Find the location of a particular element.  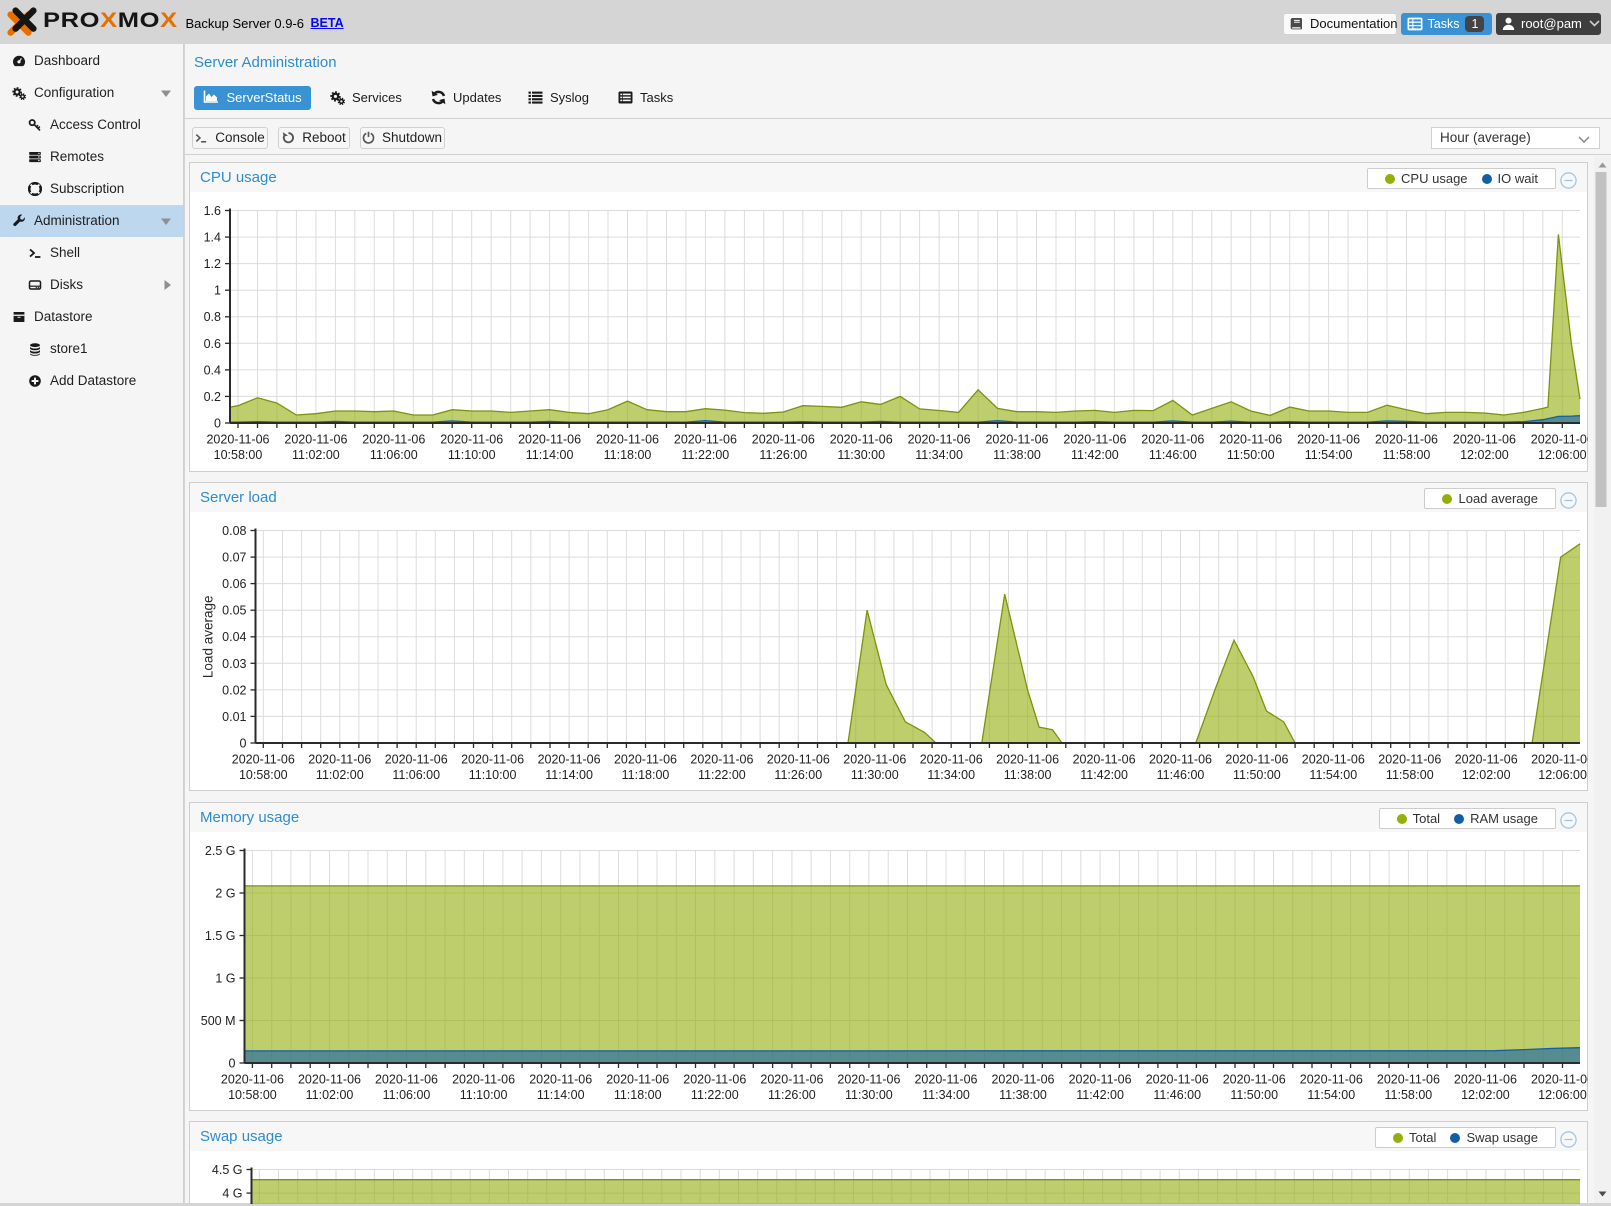

svg-text: 1 G is located at coordinates (225, 978).